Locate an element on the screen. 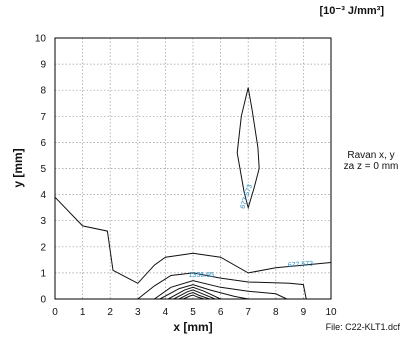 This screenshot has height=338, width=406. y-tick-label: 6 is located at coordinates (43, 143).